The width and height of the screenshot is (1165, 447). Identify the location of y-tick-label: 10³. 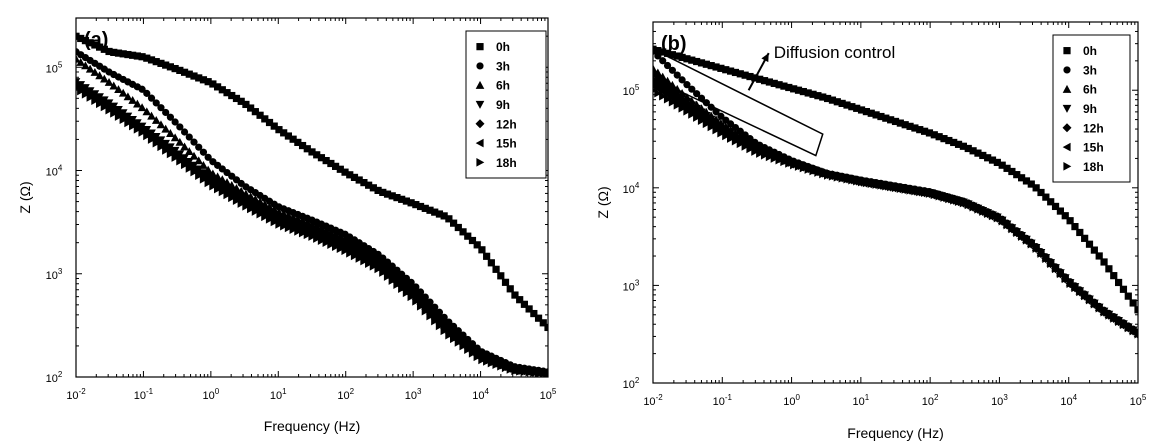
(54, 274).